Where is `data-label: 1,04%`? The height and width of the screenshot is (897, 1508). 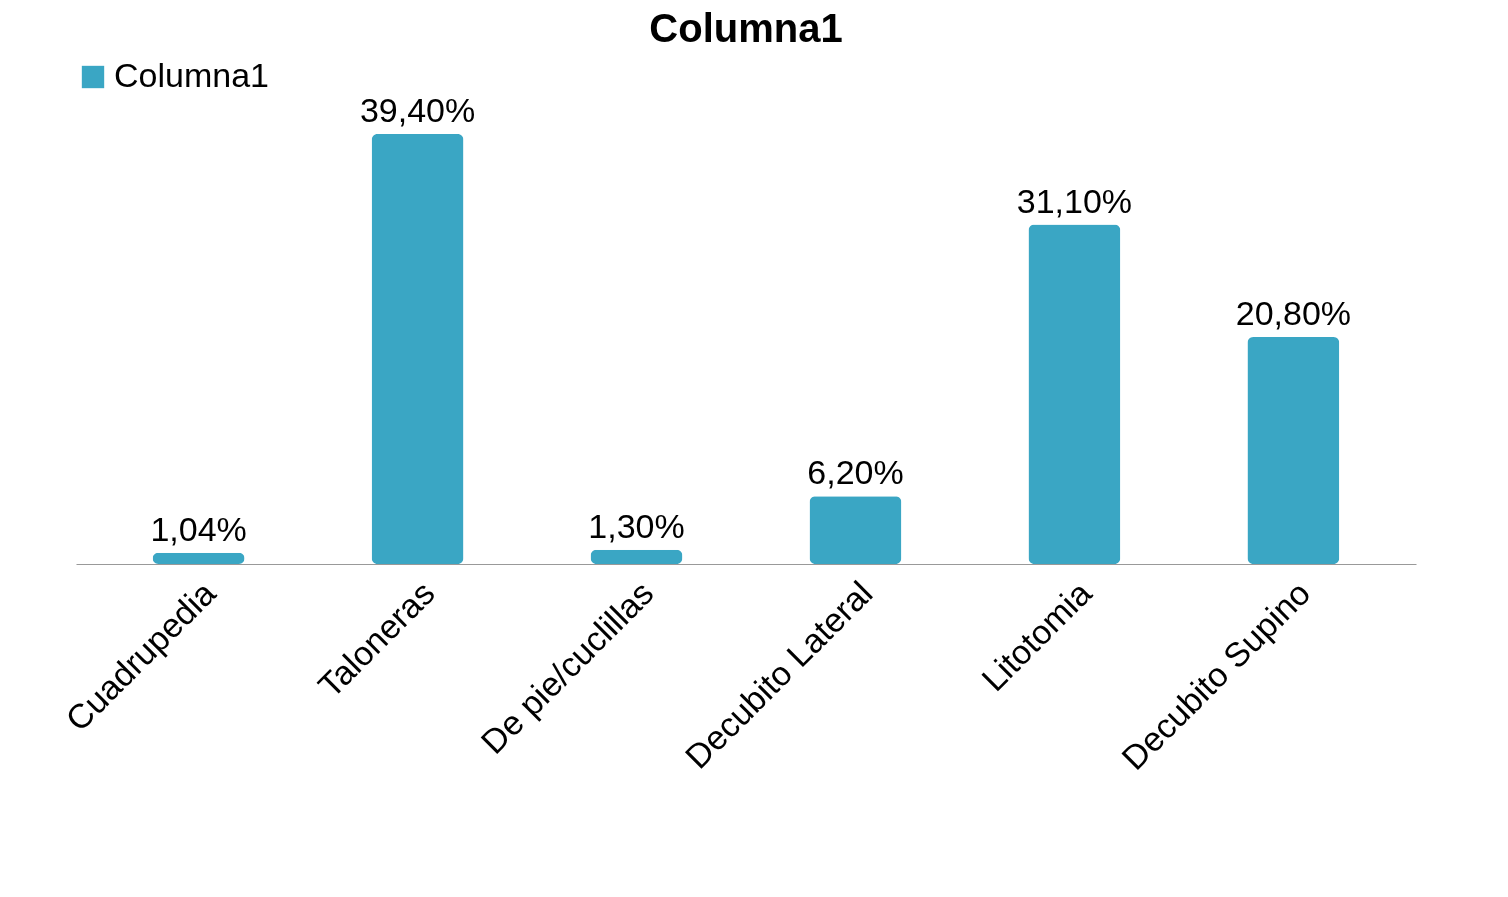 data-label: 1,04% is located at coordinates (198, 528).